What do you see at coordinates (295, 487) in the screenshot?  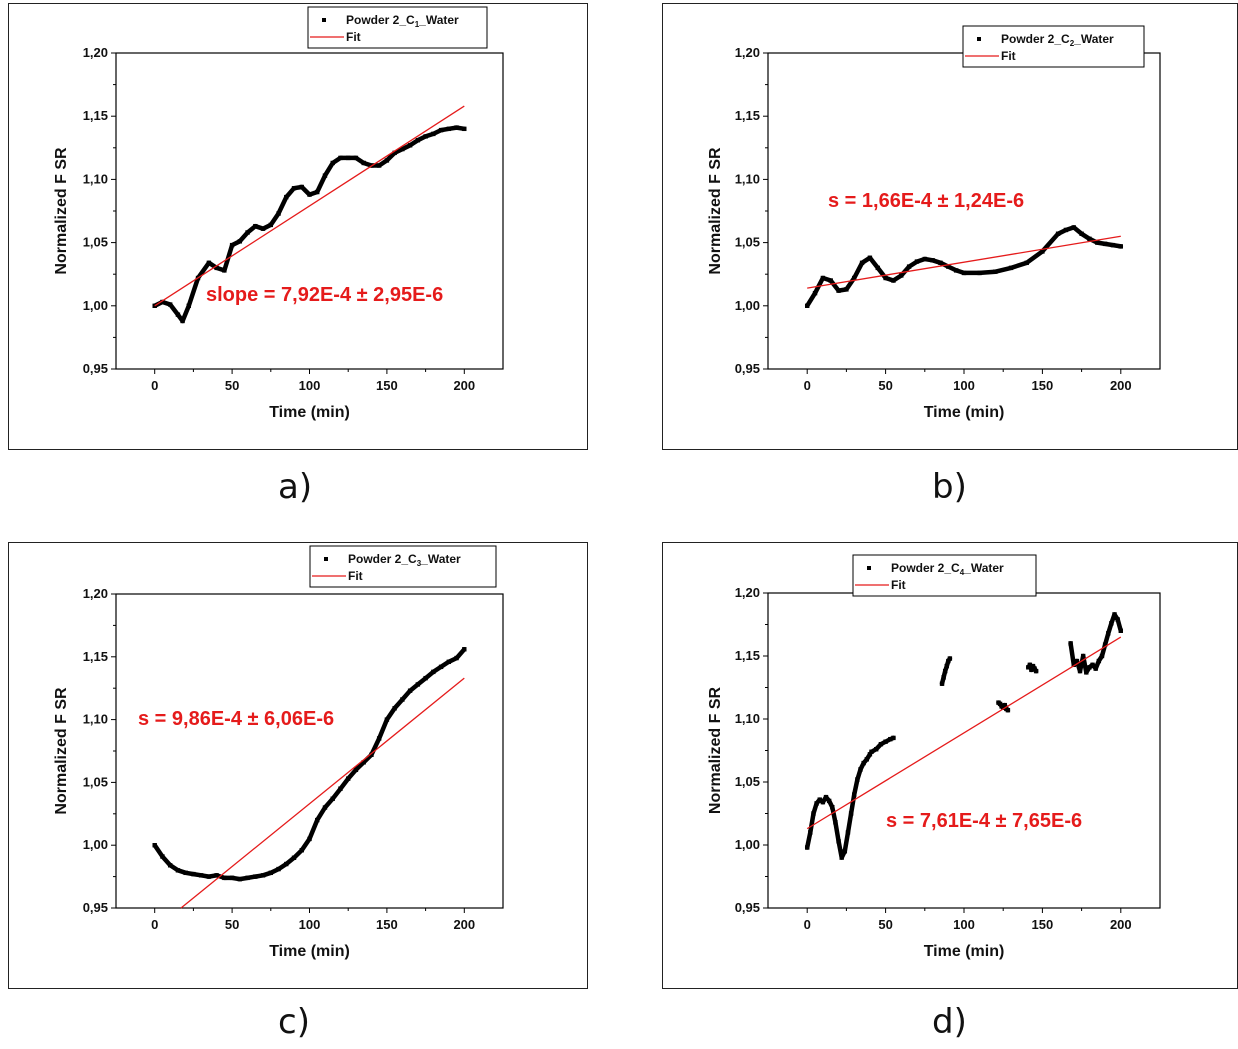 I see `panel-label-a: a)` at bounding box center [295, 487].